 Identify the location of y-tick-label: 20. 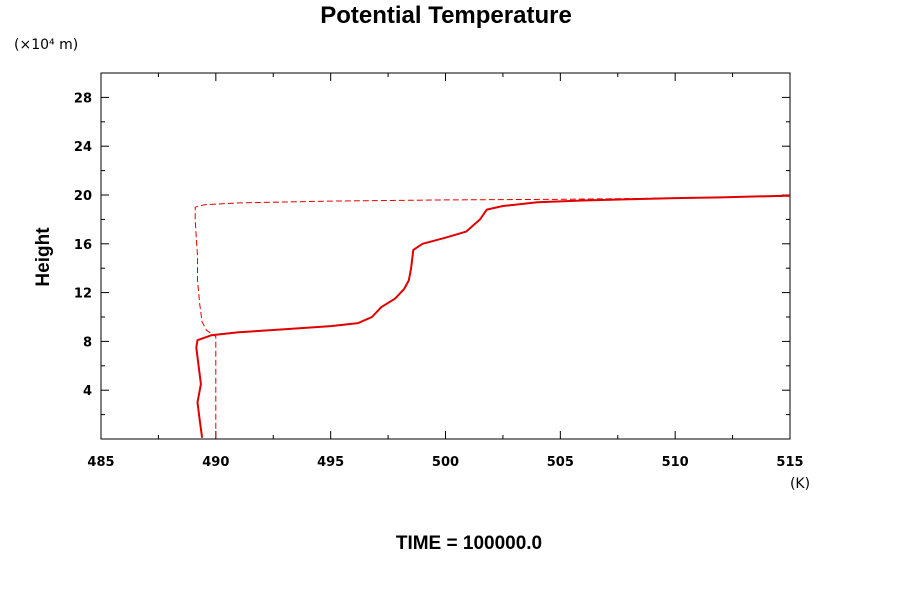
(83, 196).